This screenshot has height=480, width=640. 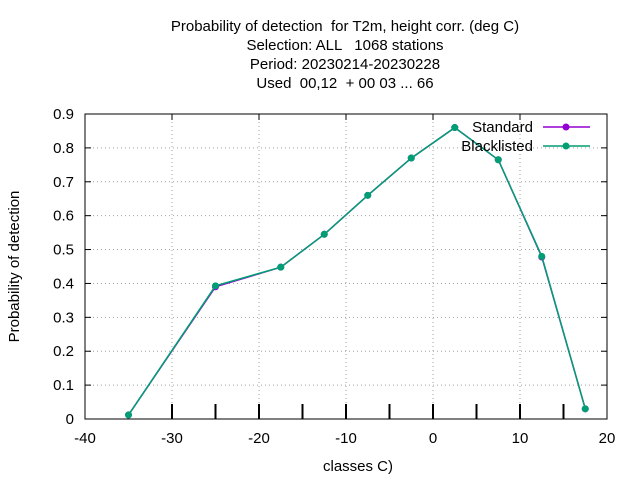 I want to click on title-line-3: Period: 20230214-20230228, so click(x=345, y=64).